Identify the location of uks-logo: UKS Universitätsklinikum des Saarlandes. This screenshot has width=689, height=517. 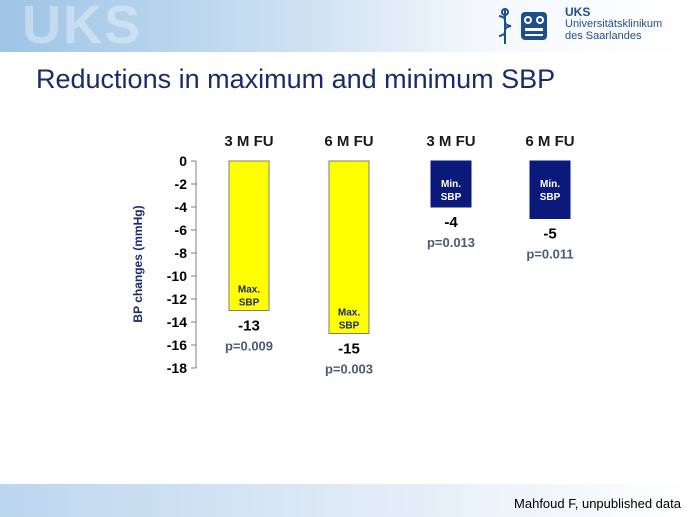
(586, 26).